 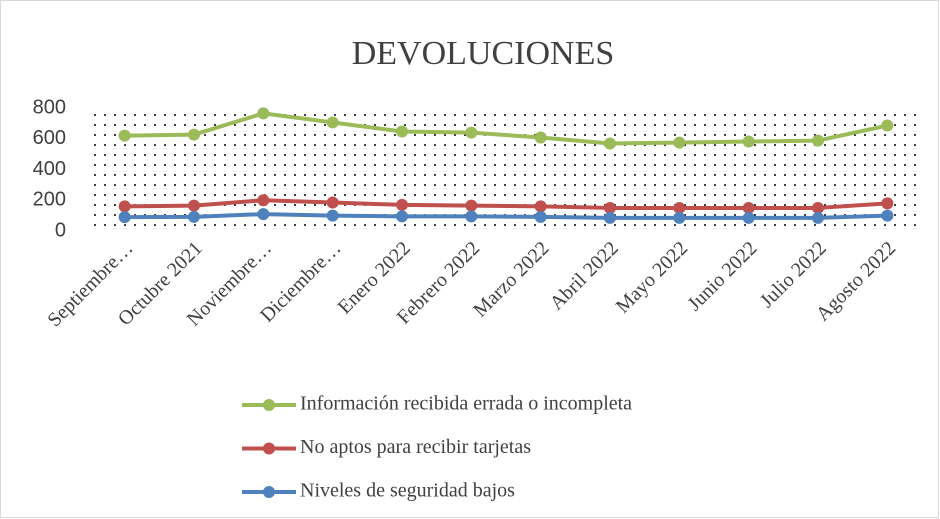 What do you see at coordinates (415, 447) in the screenshot?
I see `legend-label: No aptos para recibir tarjetas` at bounding box center [415, 447].